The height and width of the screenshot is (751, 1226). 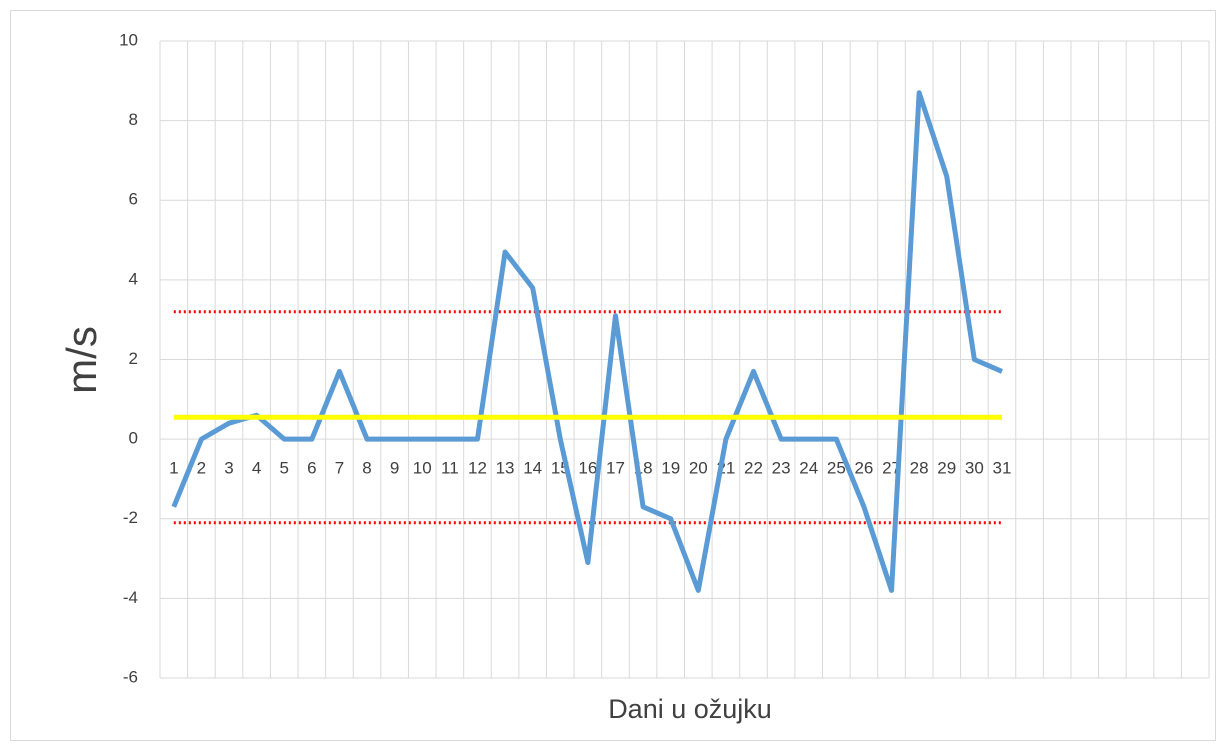 I want to click on y-tick-label: 8, so click(x=133, y=119).